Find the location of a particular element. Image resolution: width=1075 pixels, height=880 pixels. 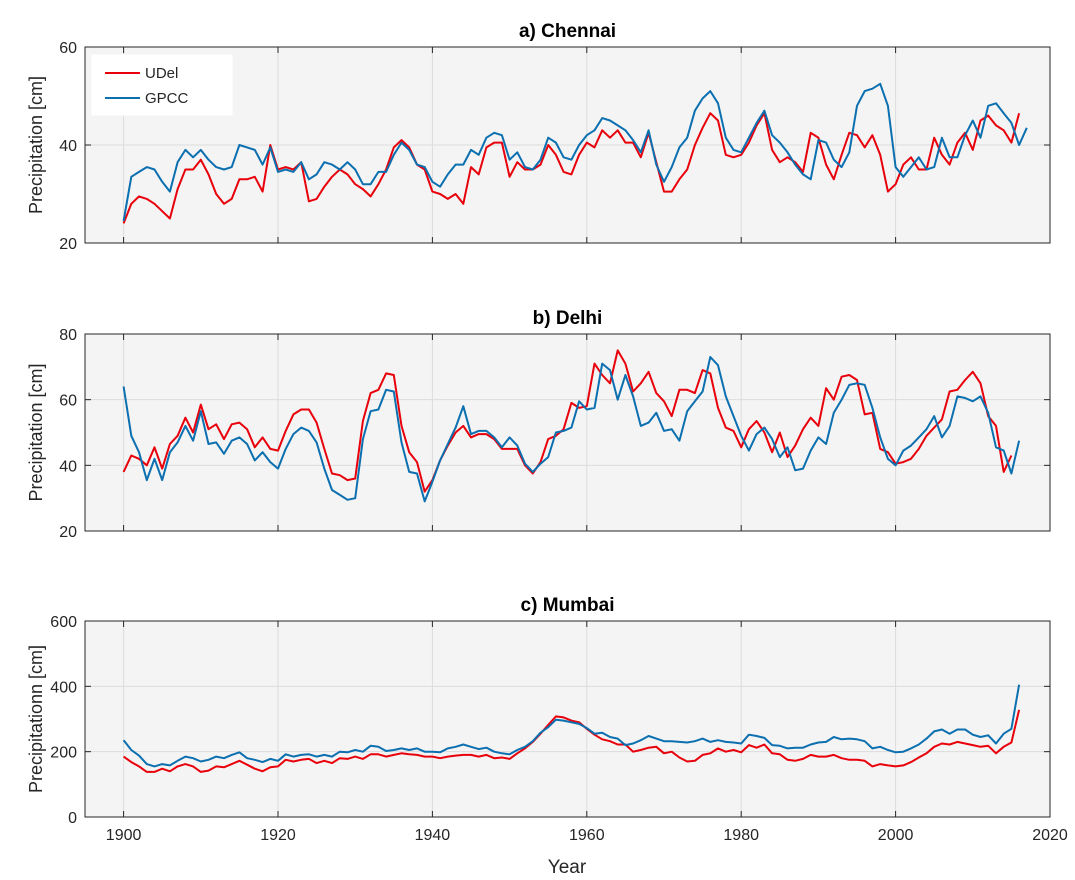

legend-box is located at coordinates (162, 85).